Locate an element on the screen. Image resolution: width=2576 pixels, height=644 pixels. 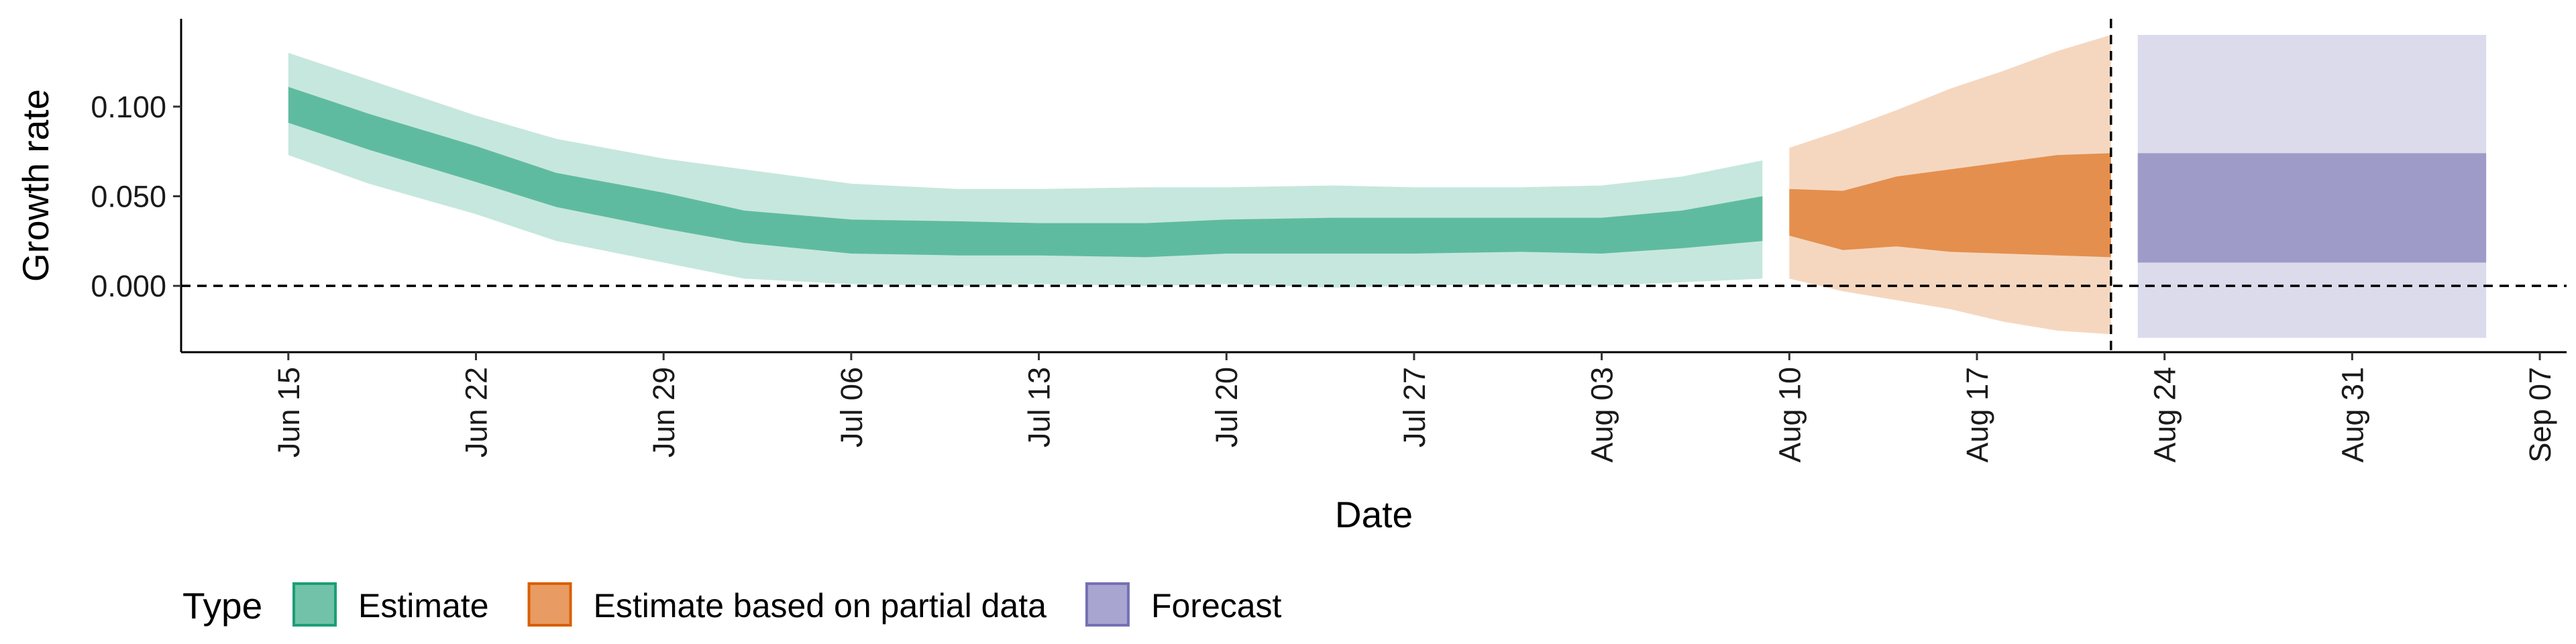
x-tick-label: Aug 10 is located at coordinates (1789, 415).